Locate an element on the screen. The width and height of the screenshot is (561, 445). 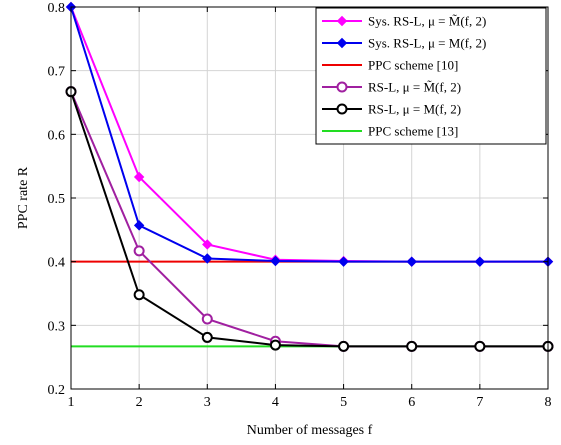
legend-label: PPC scheme [13] is located at coordinates (413, 131).